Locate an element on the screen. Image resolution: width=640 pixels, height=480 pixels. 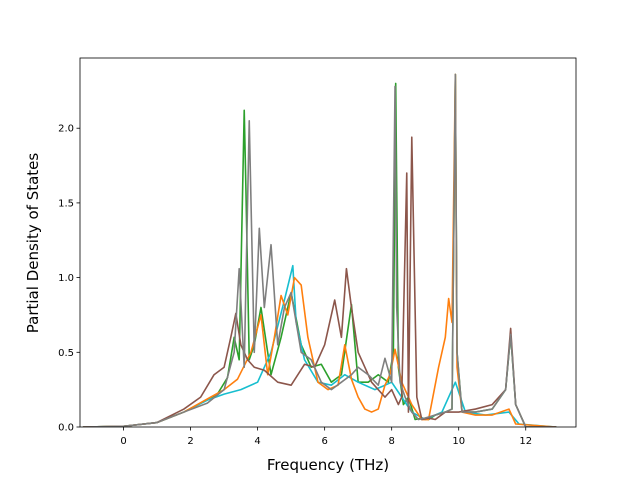
x-tick-label: 4 is located at coordinates (257, 441).